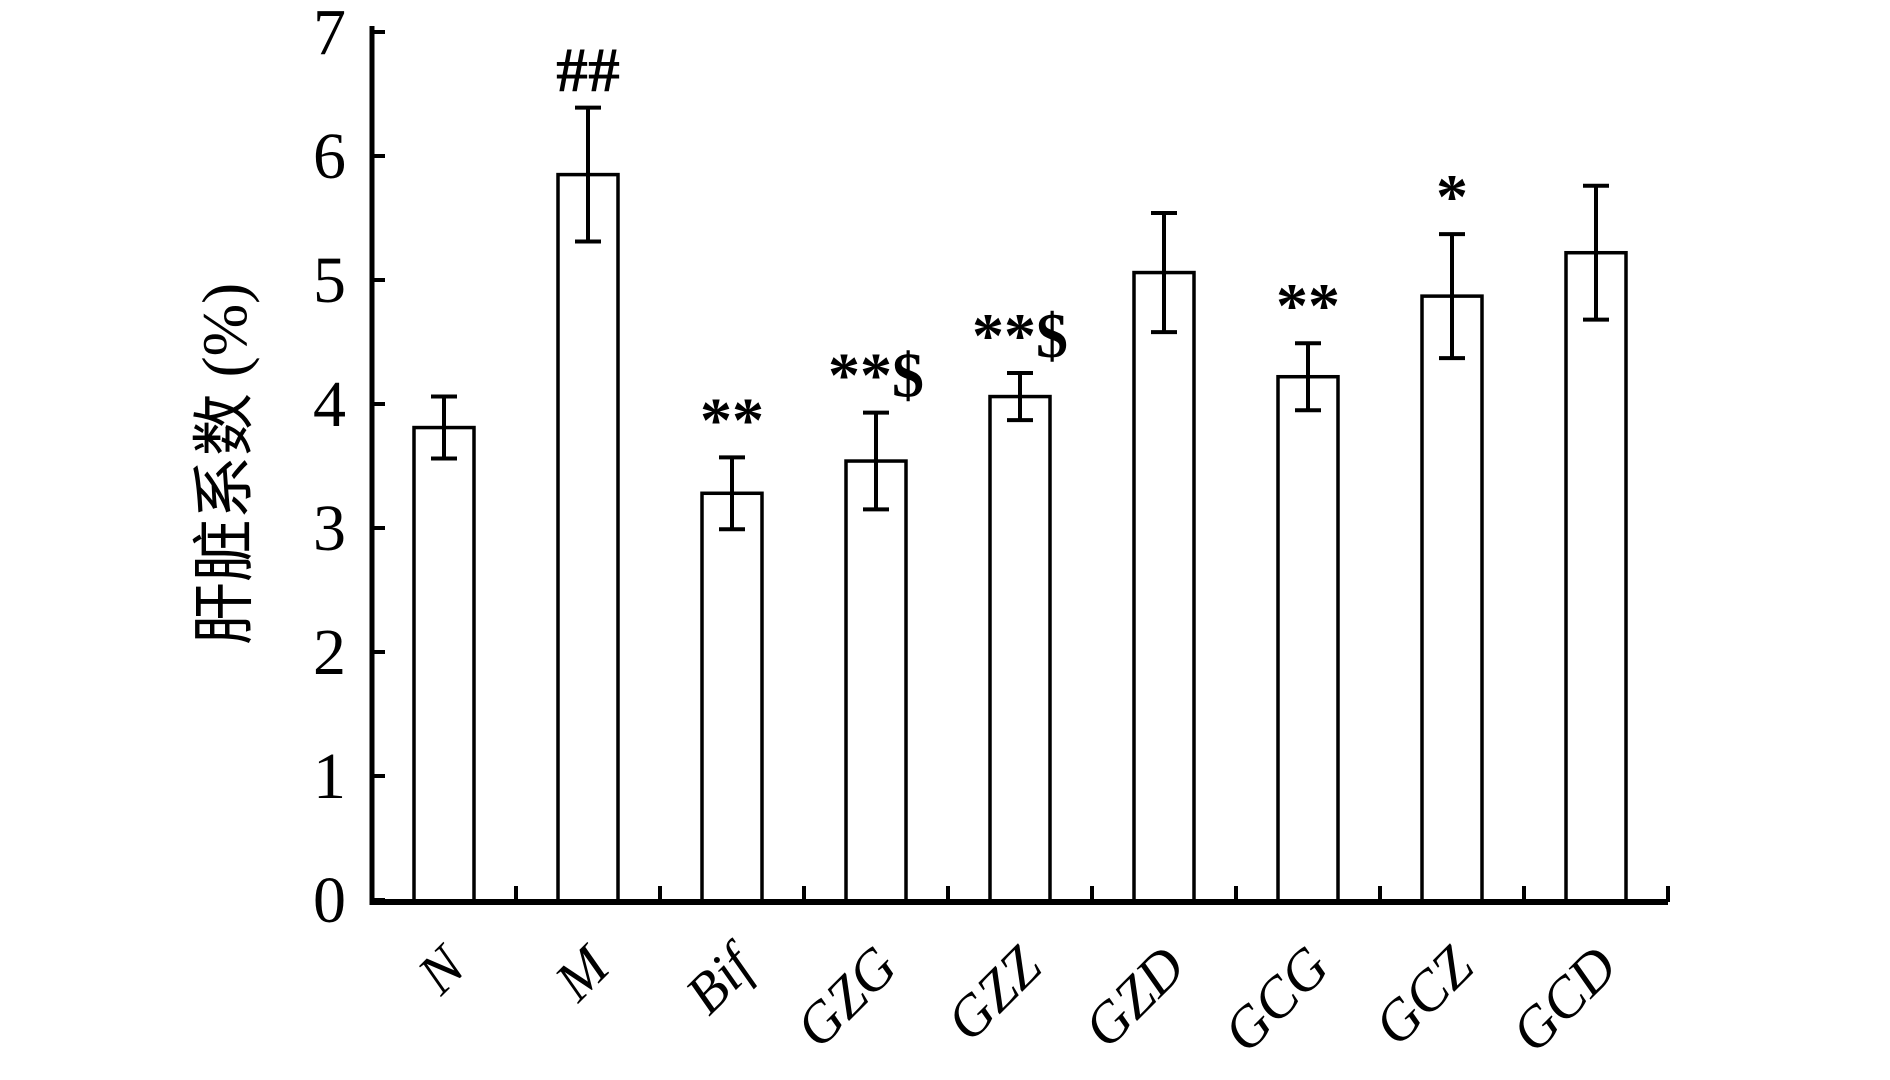  I want to click on bar-Bif, so click(732, 697).